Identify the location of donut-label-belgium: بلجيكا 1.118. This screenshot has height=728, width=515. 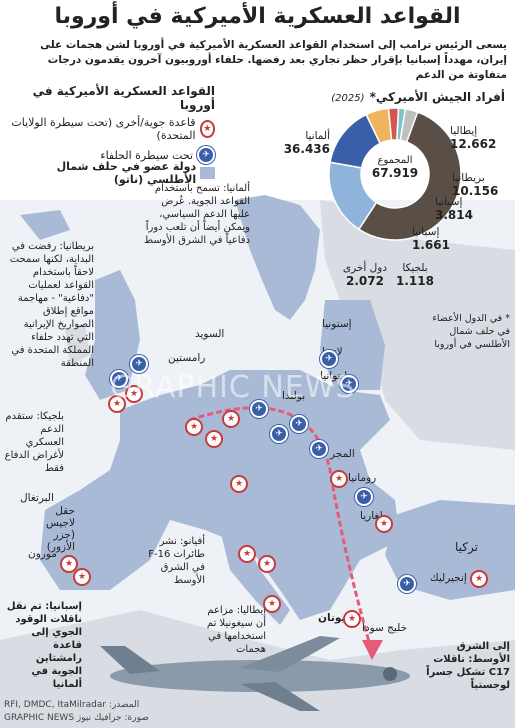
(415, 275).